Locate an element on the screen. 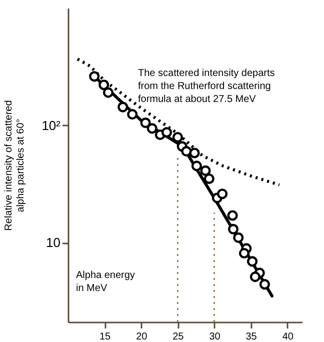  annotation: The scattered intensity departs from the Rutherford scattering formula at about 27.5 MeV is located at coordinates (206, 86).